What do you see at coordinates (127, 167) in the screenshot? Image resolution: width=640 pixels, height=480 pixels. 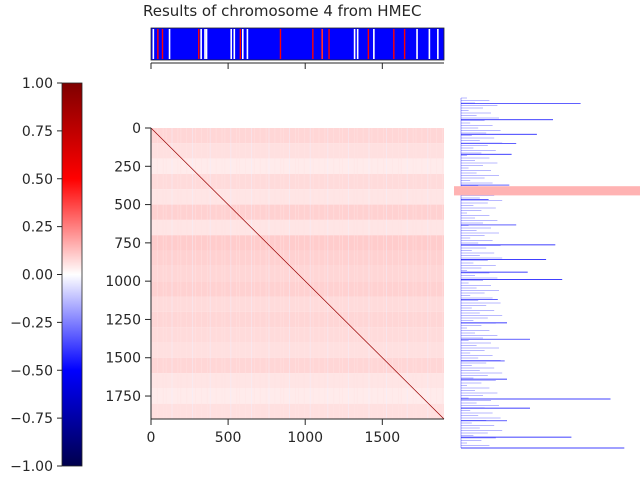 I see `y-tick-label: 250` at bounding box center [127, 167].